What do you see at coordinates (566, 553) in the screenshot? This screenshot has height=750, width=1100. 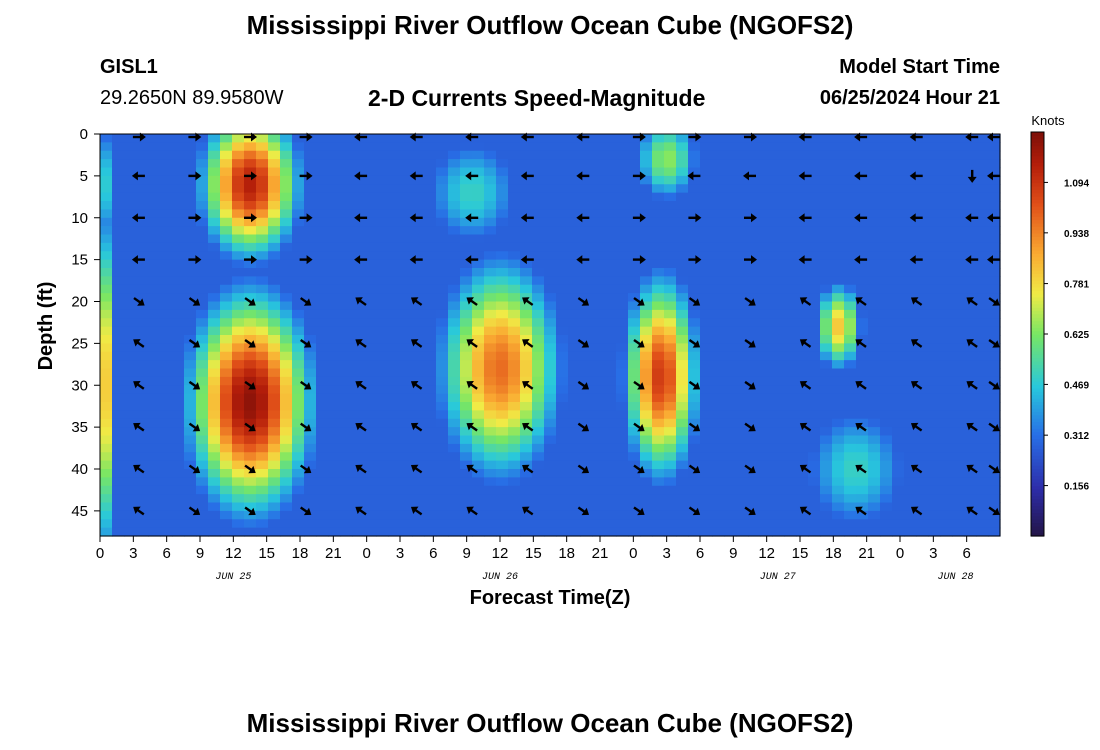 I see `x-tick-label: 18` at bounding box center [566, 553].